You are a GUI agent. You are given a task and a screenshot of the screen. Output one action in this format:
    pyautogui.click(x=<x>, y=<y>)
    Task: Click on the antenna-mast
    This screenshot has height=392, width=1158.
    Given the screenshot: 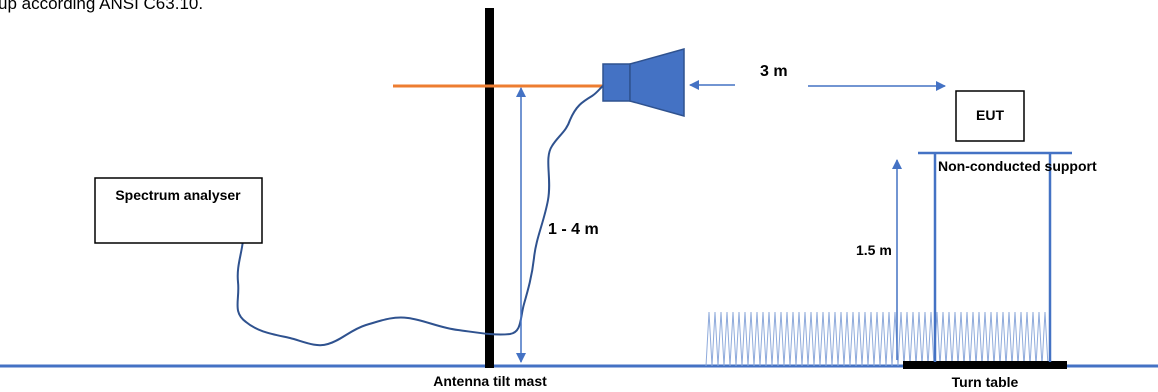 What is the action you would take?
    pyautogui.click(x=489, y=188)
    